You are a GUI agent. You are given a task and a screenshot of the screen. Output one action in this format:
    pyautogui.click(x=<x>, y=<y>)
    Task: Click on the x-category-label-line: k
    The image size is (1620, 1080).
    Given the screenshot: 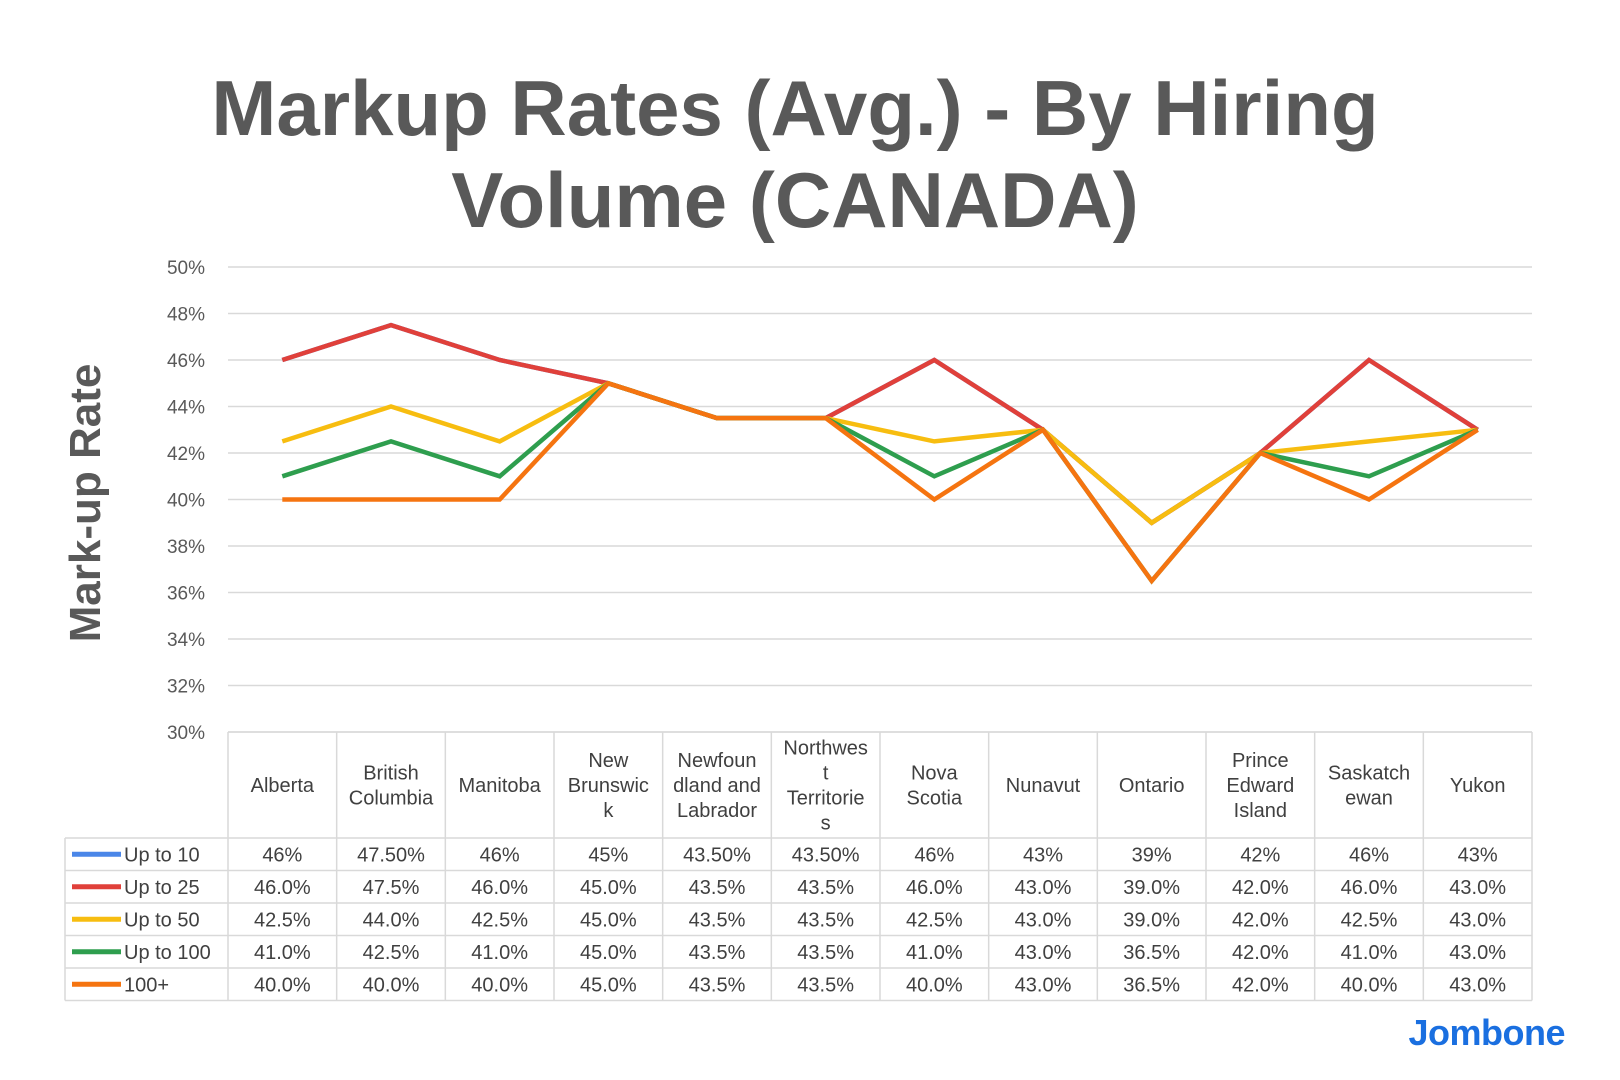 What is the action you would take?
    pyautogui.click(x=608, y=811)
    